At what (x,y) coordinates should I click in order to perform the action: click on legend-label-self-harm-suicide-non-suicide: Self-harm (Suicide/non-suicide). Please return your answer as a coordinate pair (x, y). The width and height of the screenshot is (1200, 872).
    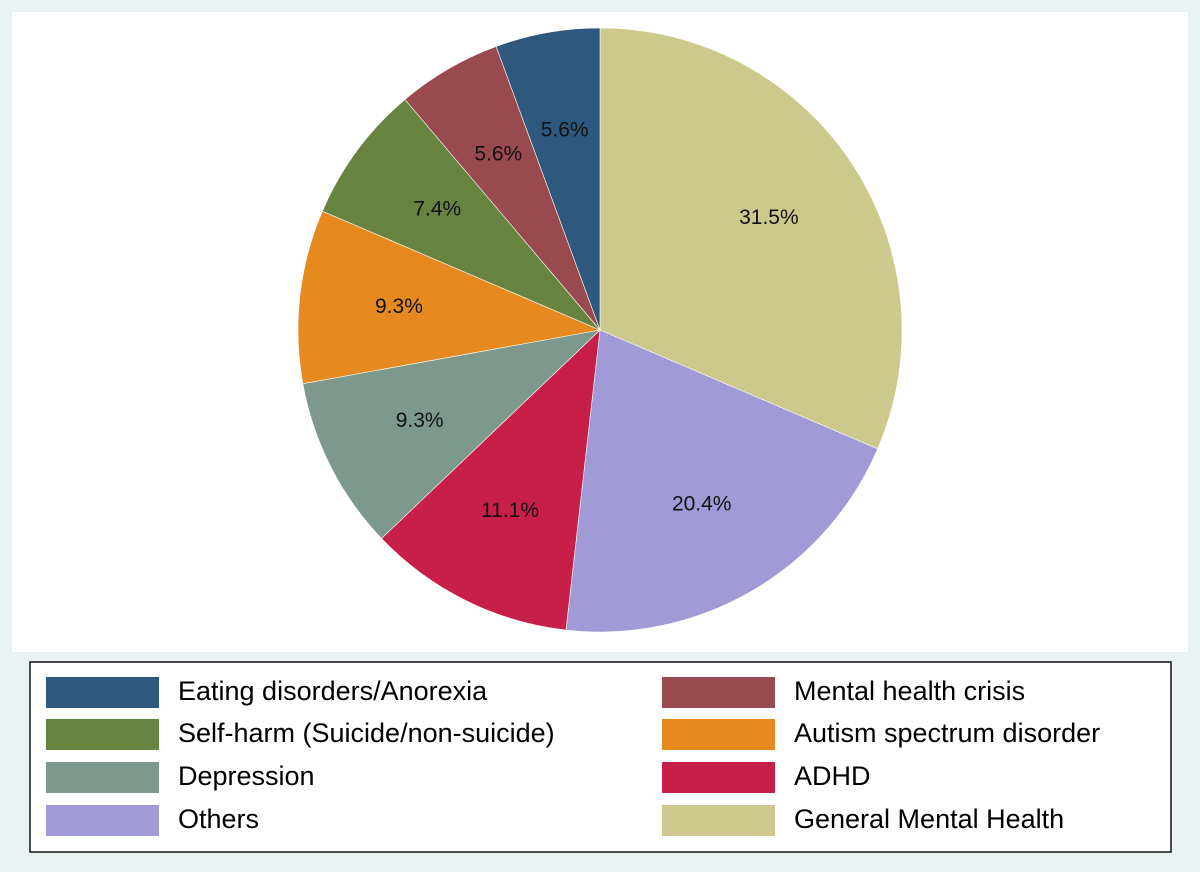
    Looking at the image, I should click on (366, 733).